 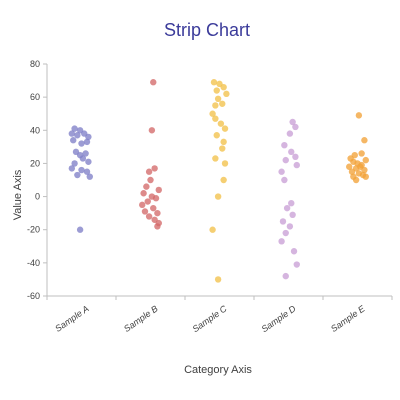 I want to click on category-label: Sample E, so click(x=348, y=318).